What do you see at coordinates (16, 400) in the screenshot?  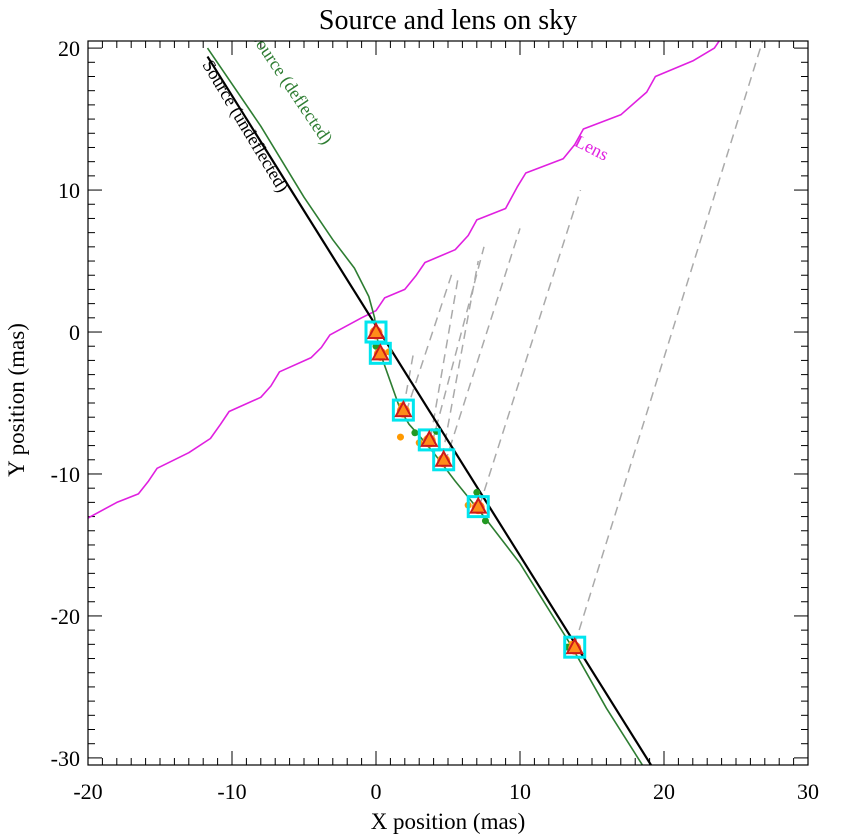 I see `y-axis-label: Y position (mas)` at bounding box center [16, 400].